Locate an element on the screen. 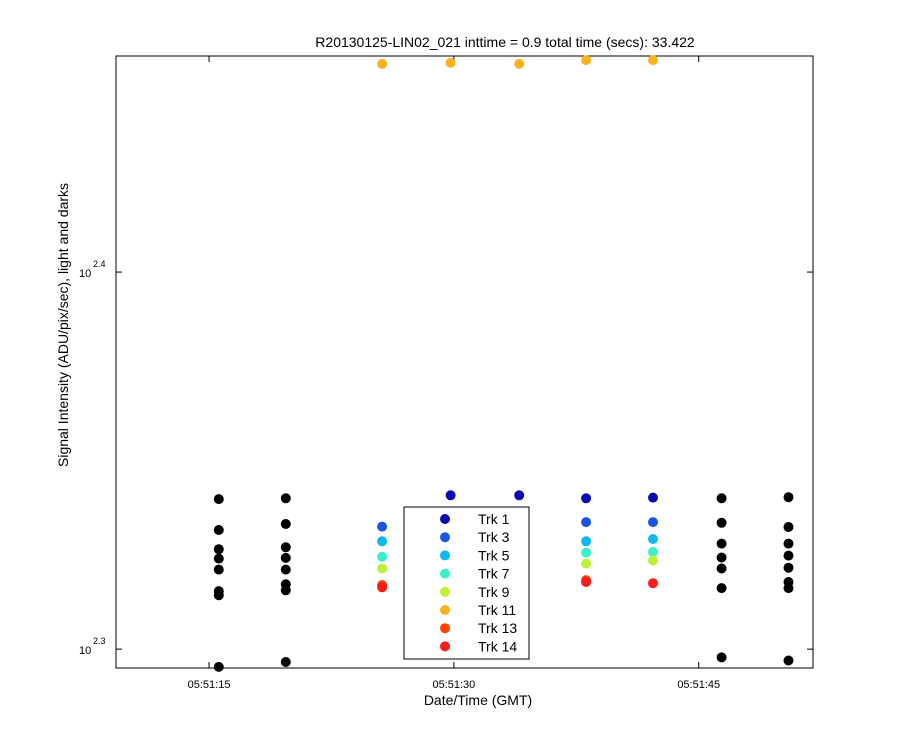  legend-label: Trk 13 is located at coordinates (497, 628).